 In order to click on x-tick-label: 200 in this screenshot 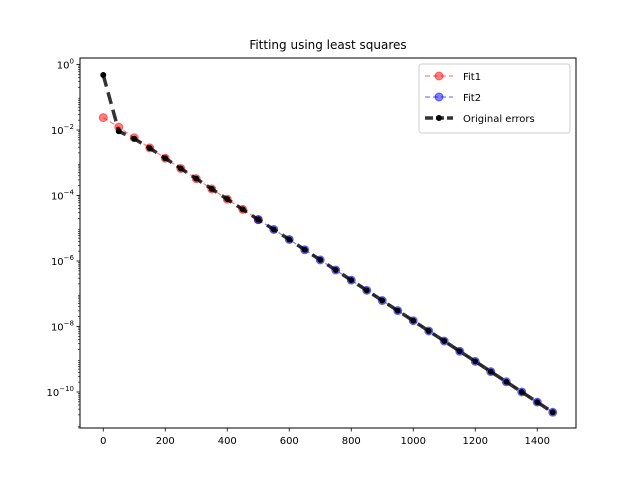, I will do `click(165, 441)`.